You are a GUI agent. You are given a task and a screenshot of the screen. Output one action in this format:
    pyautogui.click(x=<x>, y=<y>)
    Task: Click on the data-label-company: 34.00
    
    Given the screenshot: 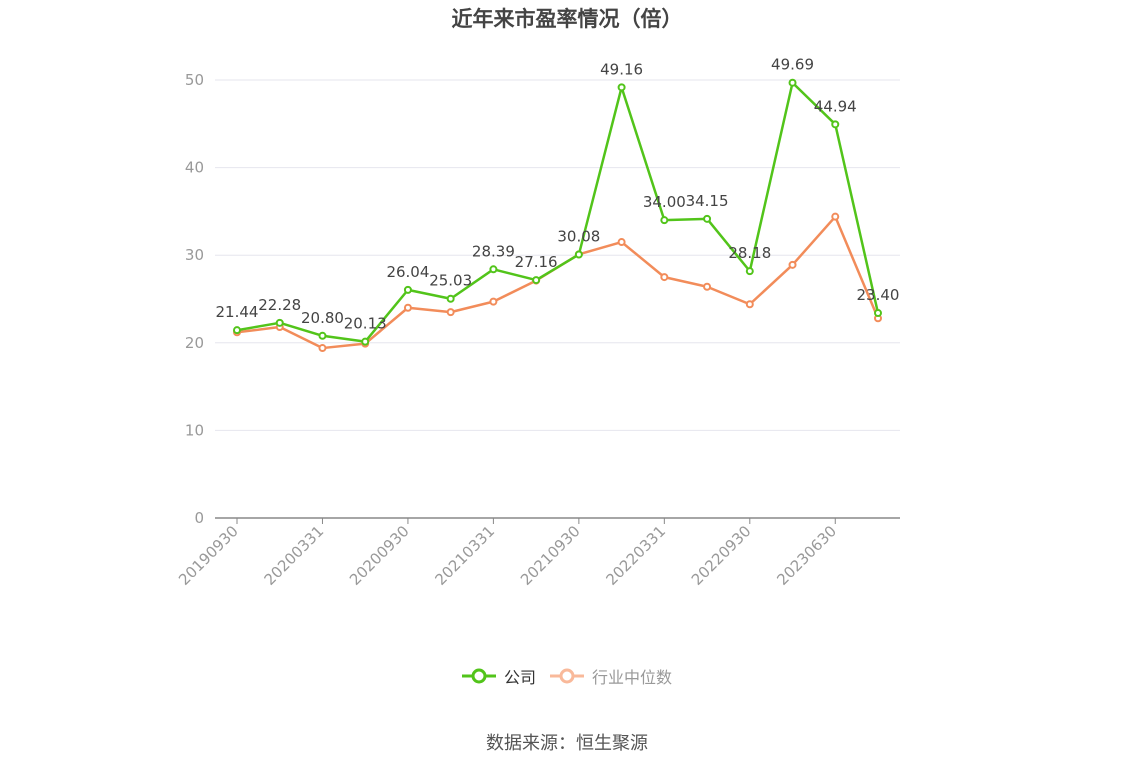 What is the action you would take?
    pyautogui.click(x=664, y=202)
    